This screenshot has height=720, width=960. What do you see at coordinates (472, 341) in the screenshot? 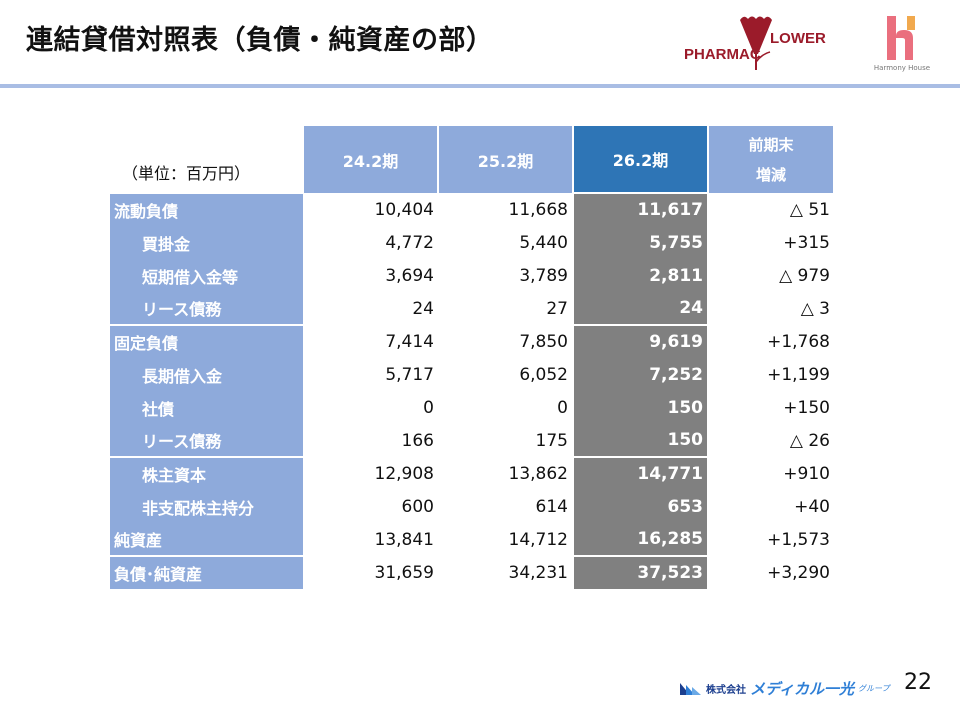
I see `table-row: 固定負債 7,414 7,850 9,619 +1,768` at bounding box center [472, 341].